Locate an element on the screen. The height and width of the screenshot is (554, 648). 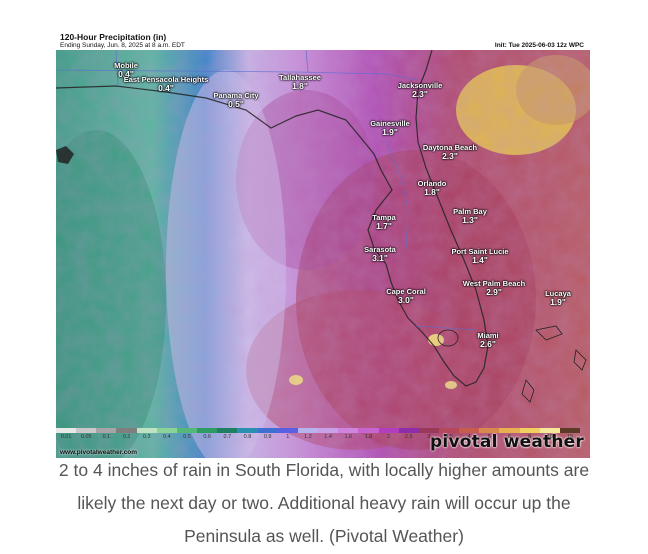
legend-tick-label: 2.5 is located at coordinates (408, 437).